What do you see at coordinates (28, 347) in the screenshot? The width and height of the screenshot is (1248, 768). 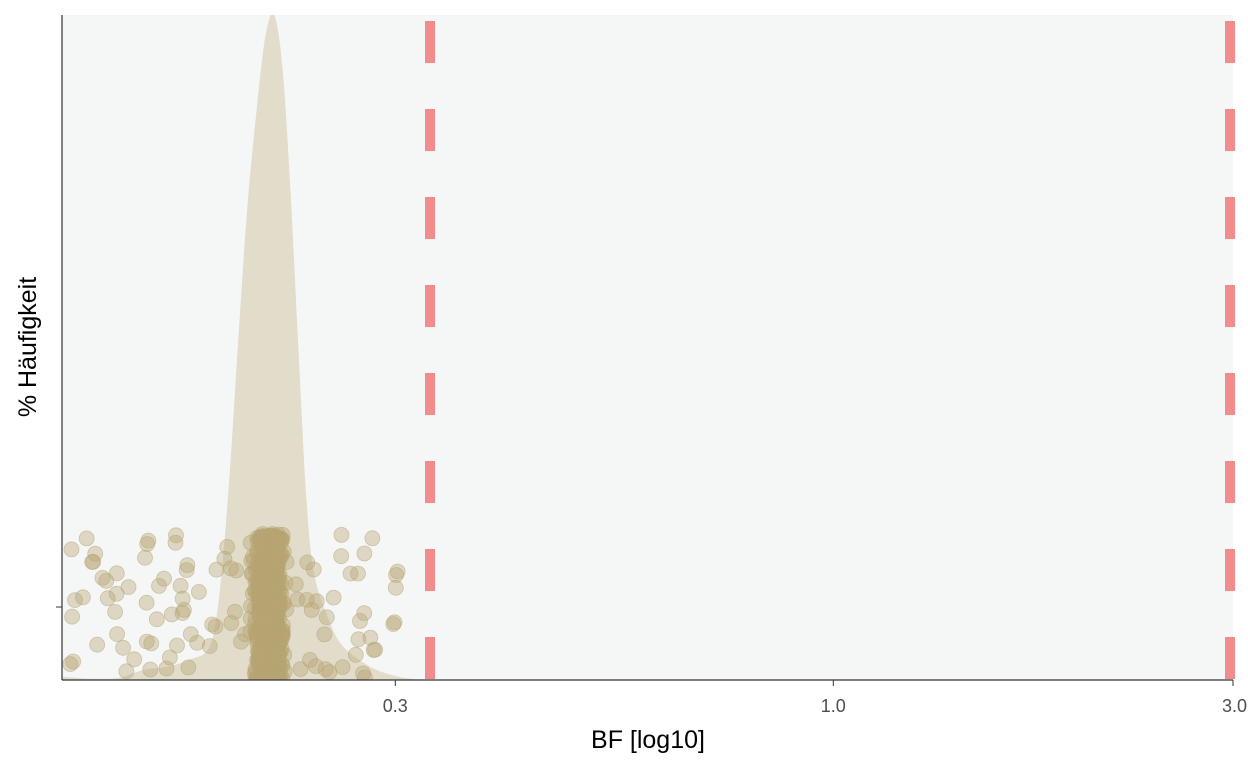 I see `y-axis-title: % Häufigkeit` at bounding box center [28, 347].